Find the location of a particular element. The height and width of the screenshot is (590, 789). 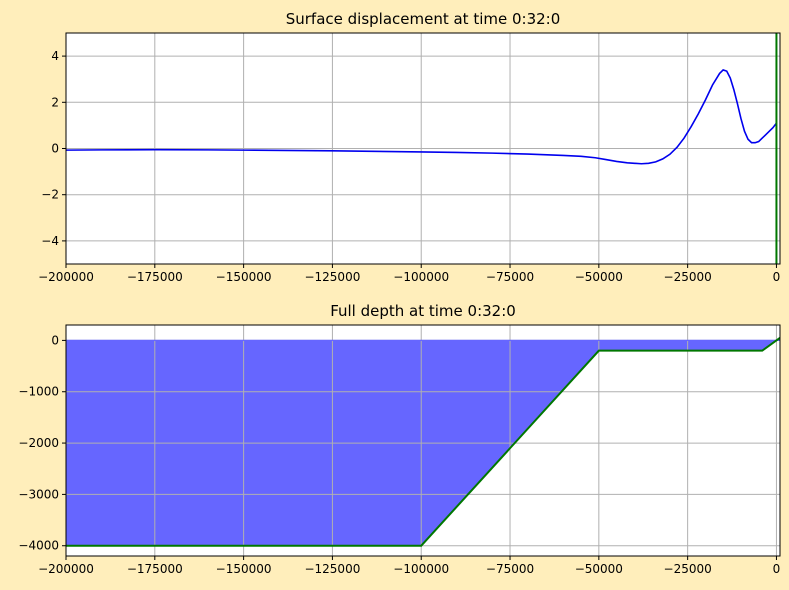

y-tick-label: −2000 is located at coordinates (38, 443).